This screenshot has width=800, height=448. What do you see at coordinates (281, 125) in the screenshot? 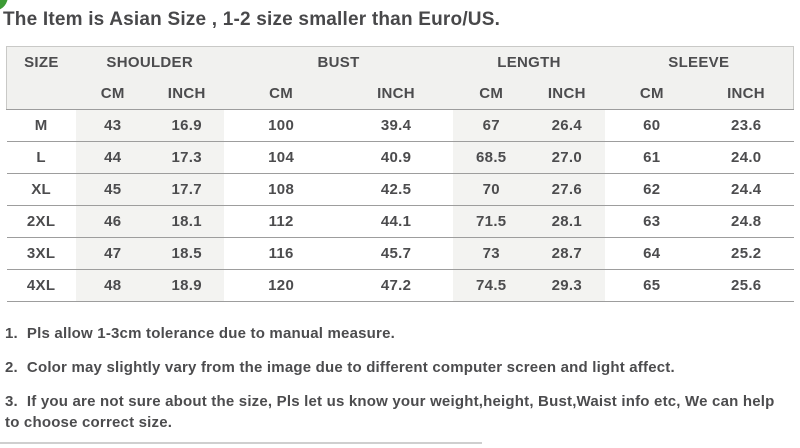
I see `measurement-cell: 100` at bounding box center [281, 125].